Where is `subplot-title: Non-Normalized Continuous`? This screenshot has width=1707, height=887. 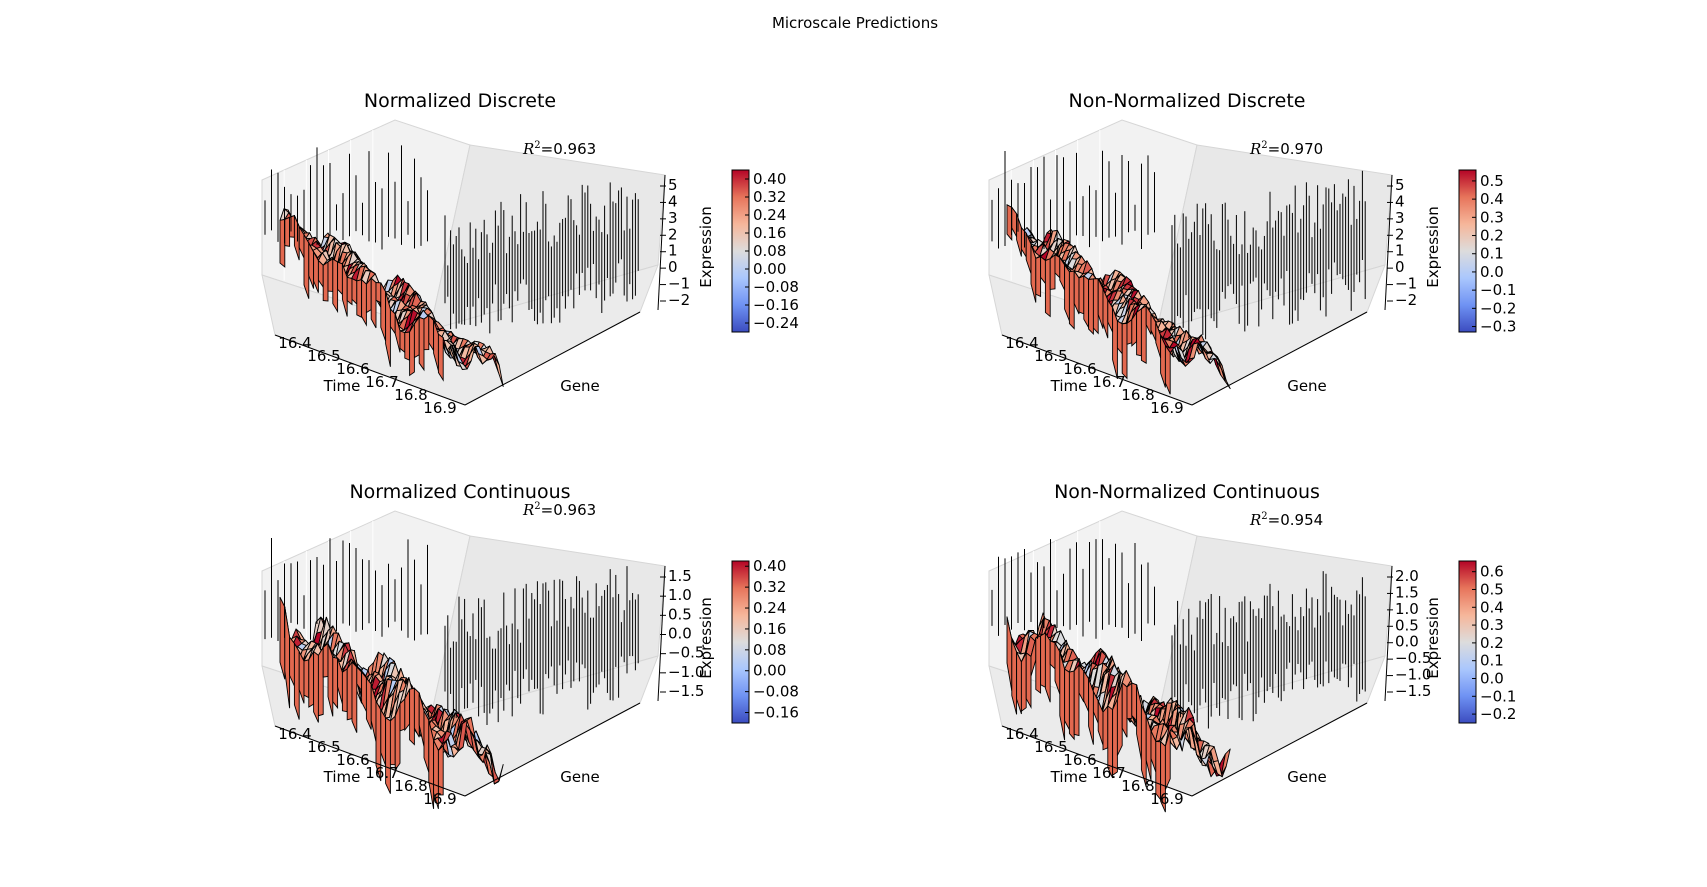 subplot-title: Non-Normalized Continuous is located at coordinates (1187, 492).